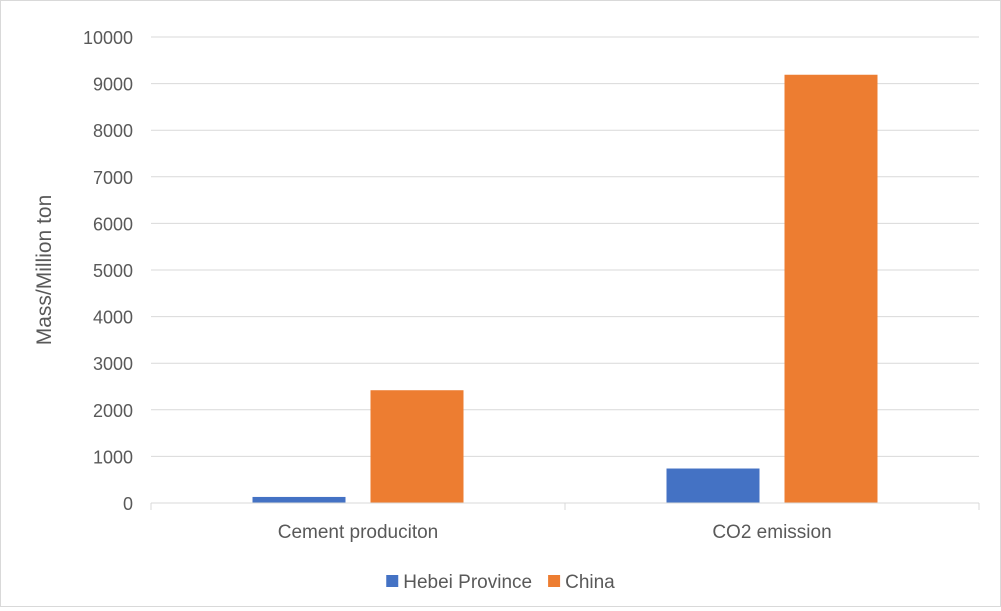  I want to click on y-tick-label: 2000, so click(113, 411).